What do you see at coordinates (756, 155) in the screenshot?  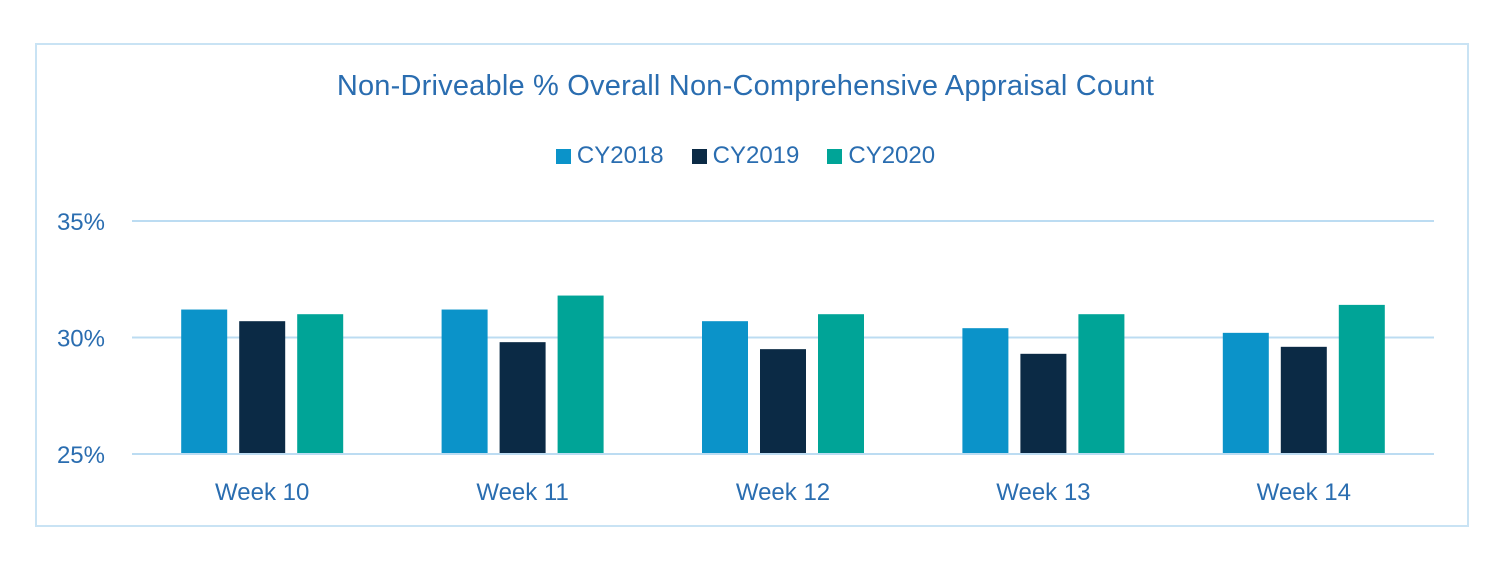 I see `legend-label-cy2019: CY2019` at bounding box center [756, 155].